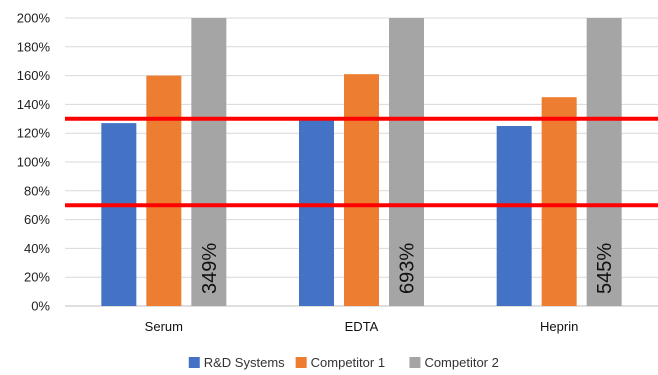  I want to click on bar-r-d-systems-serum, so click(119, 215).